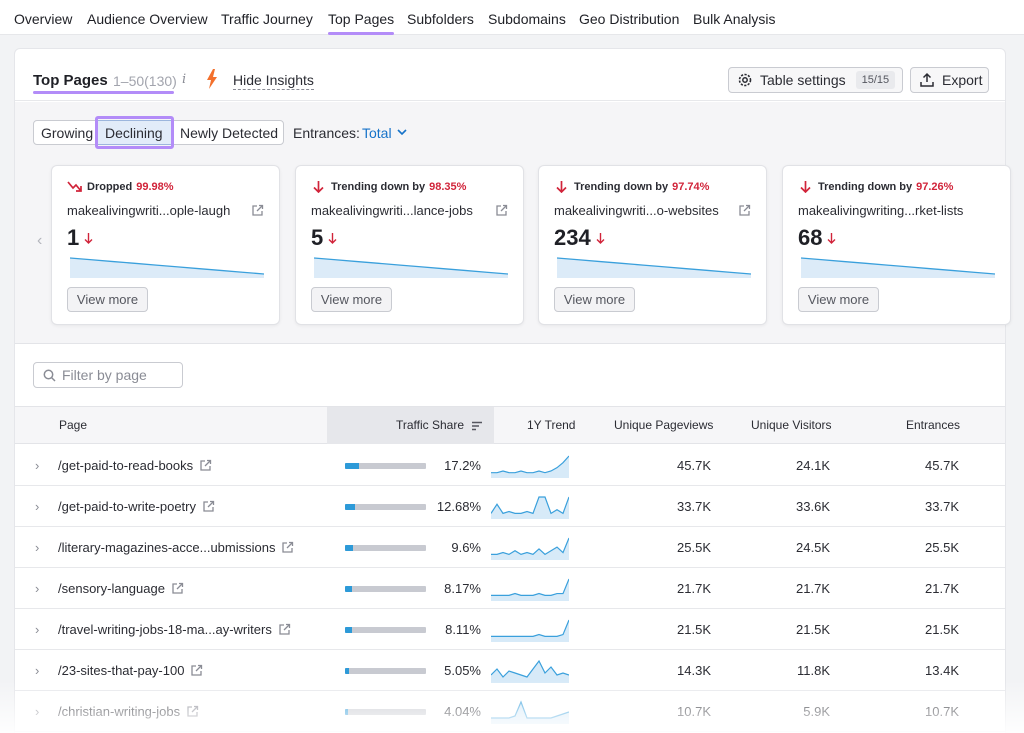 The image size is (1024, 733). What do you see at coordinates (378, 186) in the screenshot?
I see `insight-kind-label: Trending down by` at bounding box center [378, 186].